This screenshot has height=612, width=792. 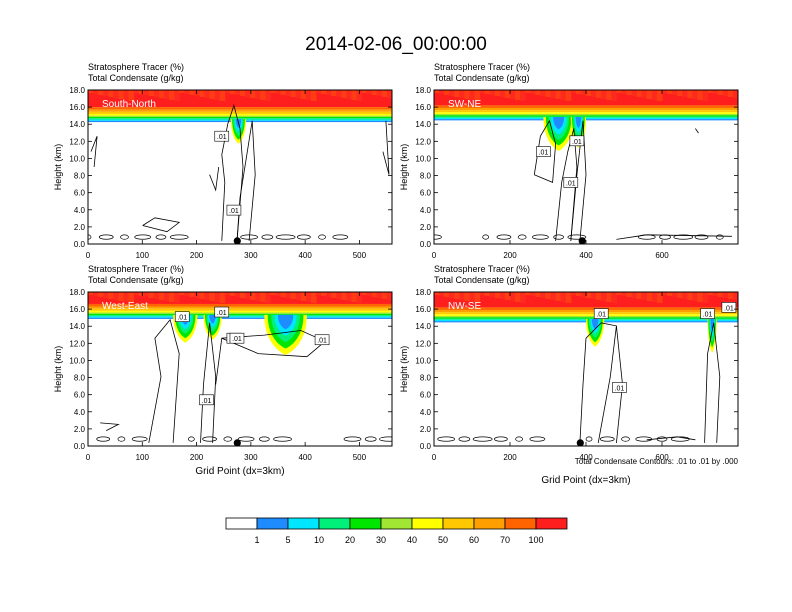 What do you see at coordinates (585, 480) in the screenshot?
I see `x-axis-label: Grid Point (dx=3km)` at bounding box center [585, 480].